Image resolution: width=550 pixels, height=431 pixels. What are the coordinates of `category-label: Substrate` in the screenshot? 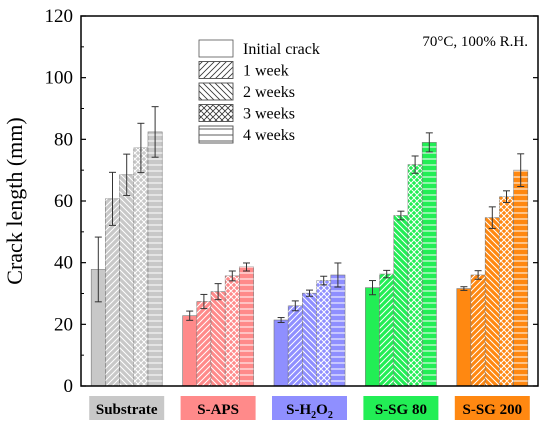 It's located at (127, 410).